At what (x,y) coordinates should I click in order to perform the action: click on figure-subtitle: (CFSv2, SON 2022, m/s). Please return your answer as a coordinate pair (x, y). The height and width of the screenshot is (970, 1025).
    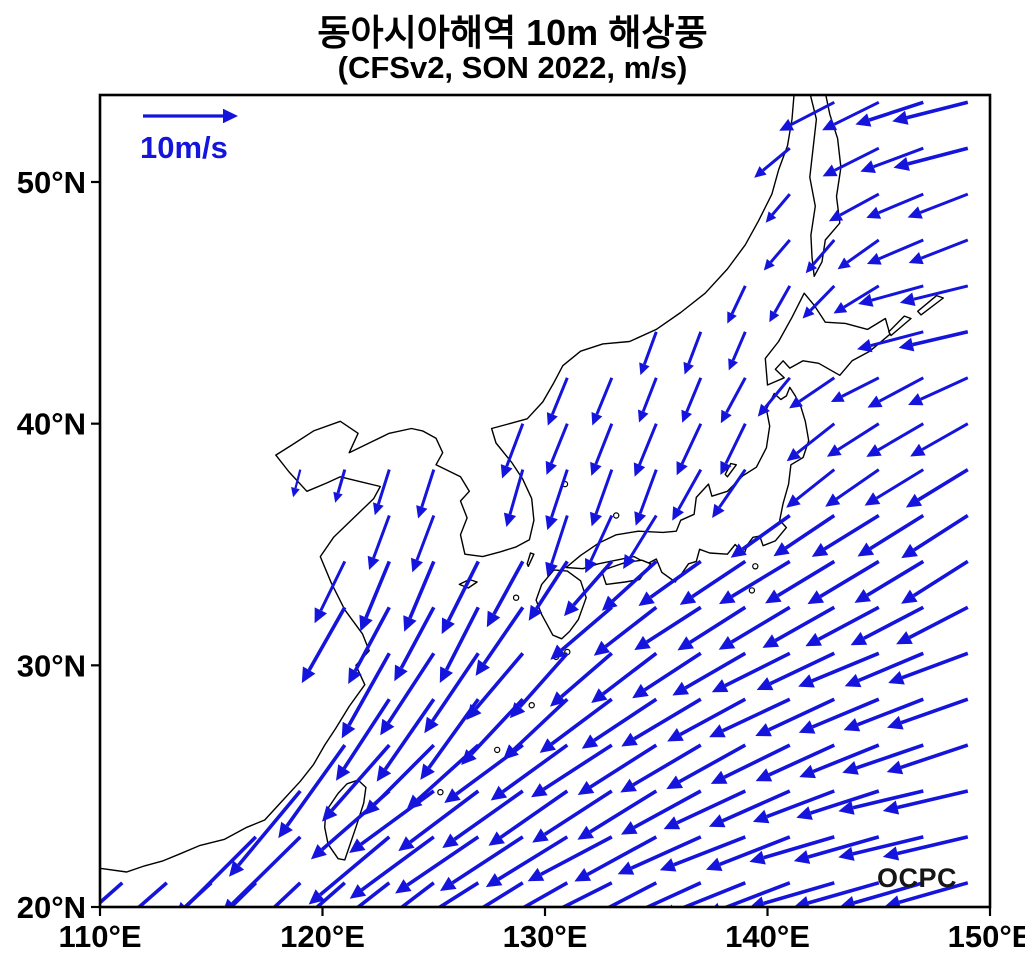
    Looking at the image, I should click on (512, 67).